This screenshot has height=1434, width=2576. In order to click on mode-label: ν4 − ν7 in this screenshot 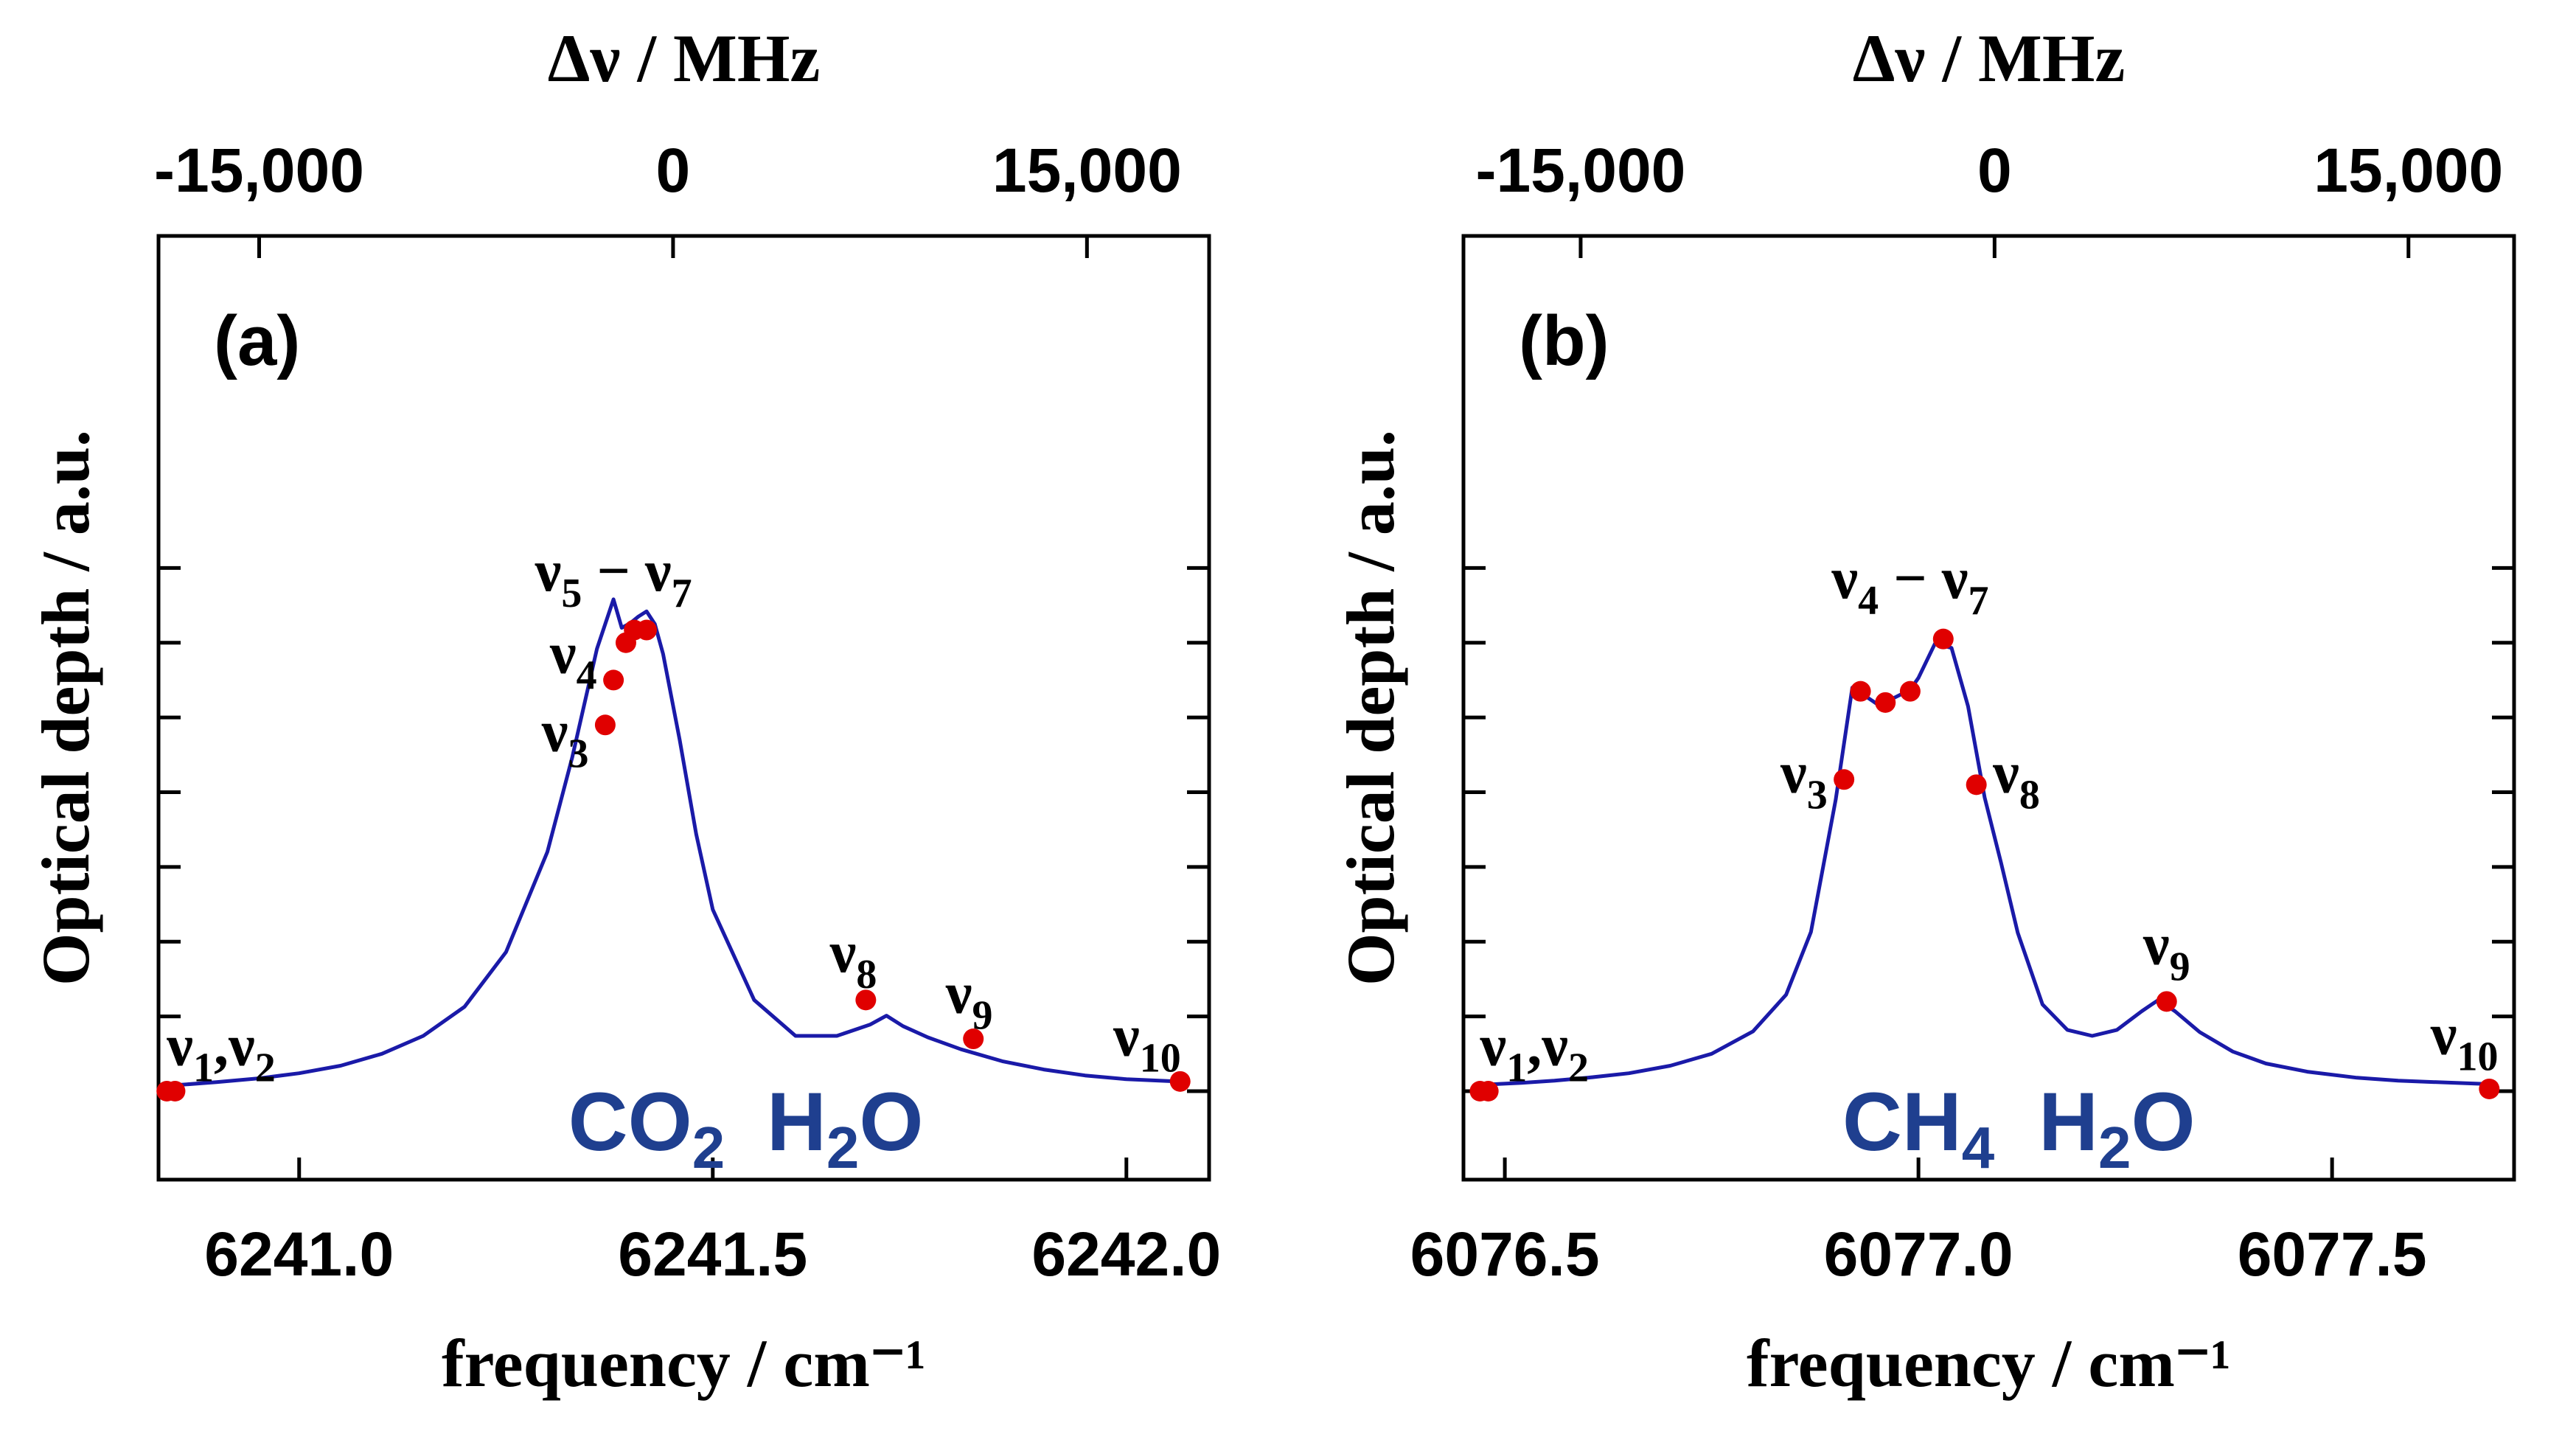, I will do `click(1910, 585)`.